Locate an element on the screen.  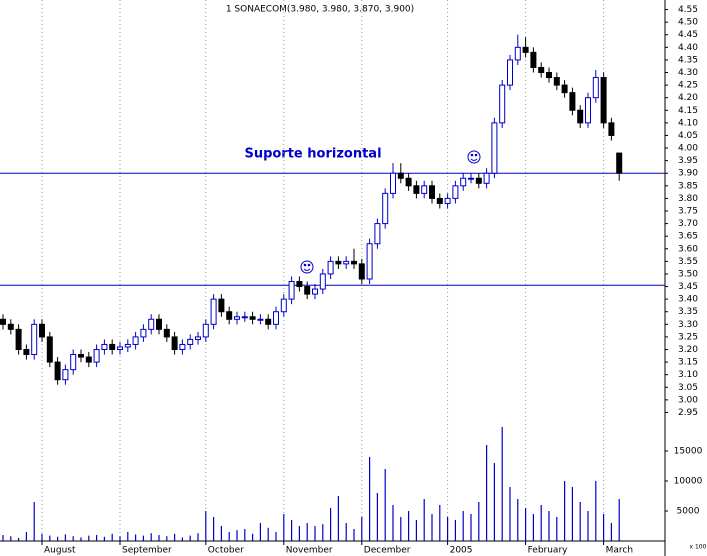
y-tick-label: 4.25 is located at coordinates (688, 86).